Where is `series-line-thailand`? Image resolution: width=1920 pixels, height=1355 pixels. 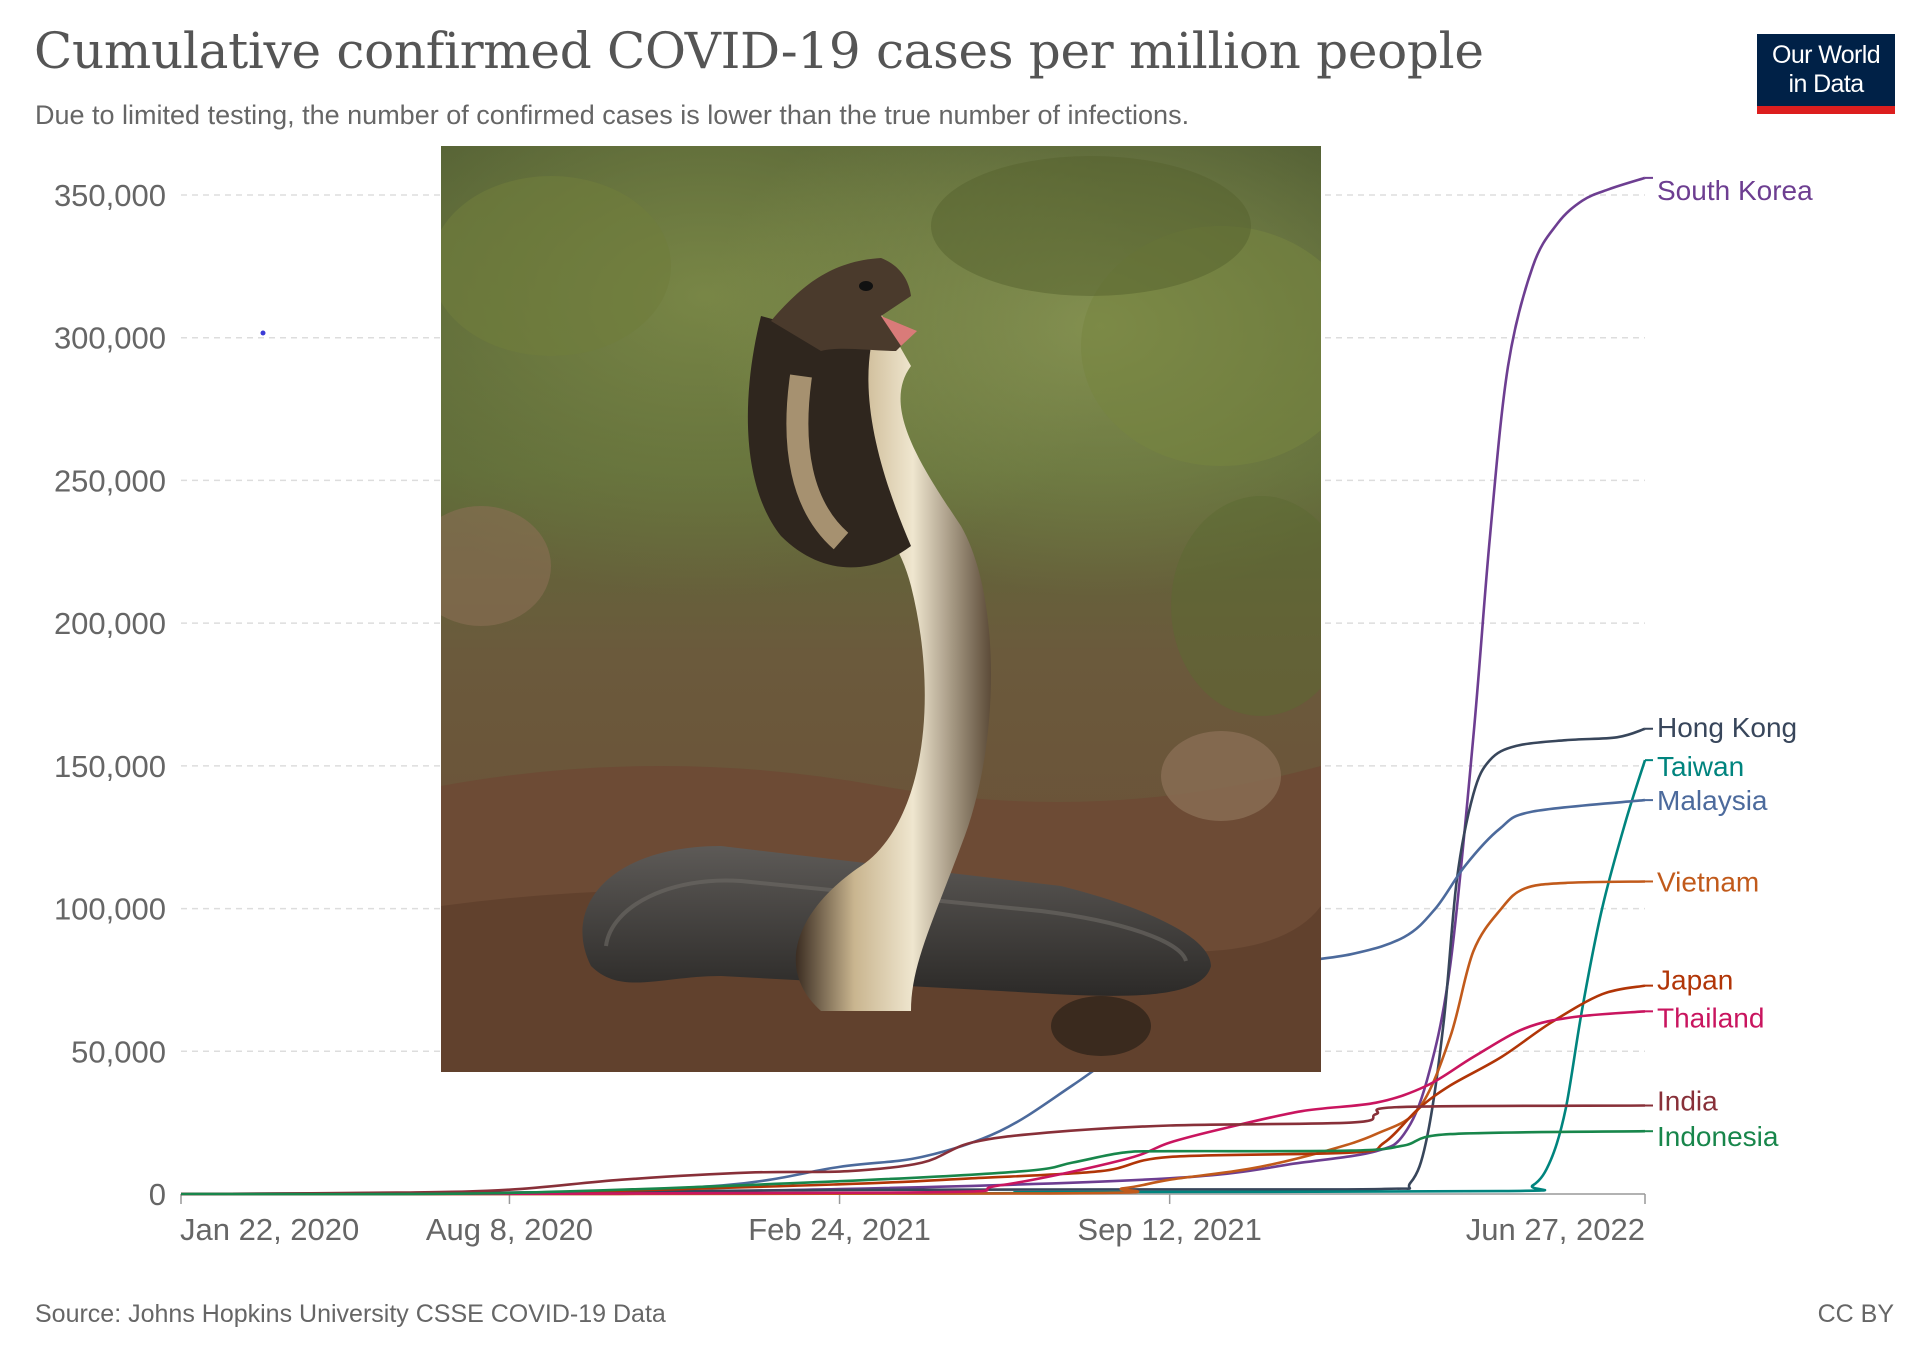 series-line-thailand is located at coordinates (913, 1103).